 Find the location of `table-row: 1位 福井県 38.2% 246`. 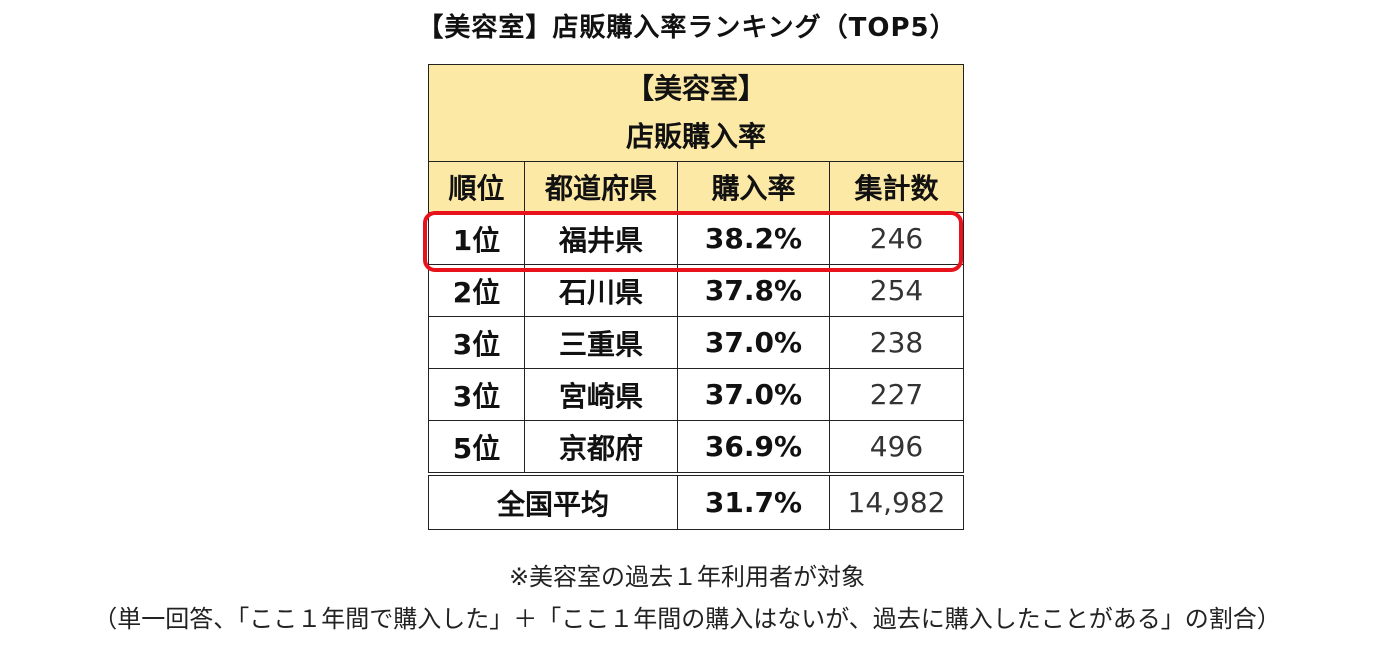

table-row: 1位 福井県 38.2% 246 is located at coordinates (696, 238).